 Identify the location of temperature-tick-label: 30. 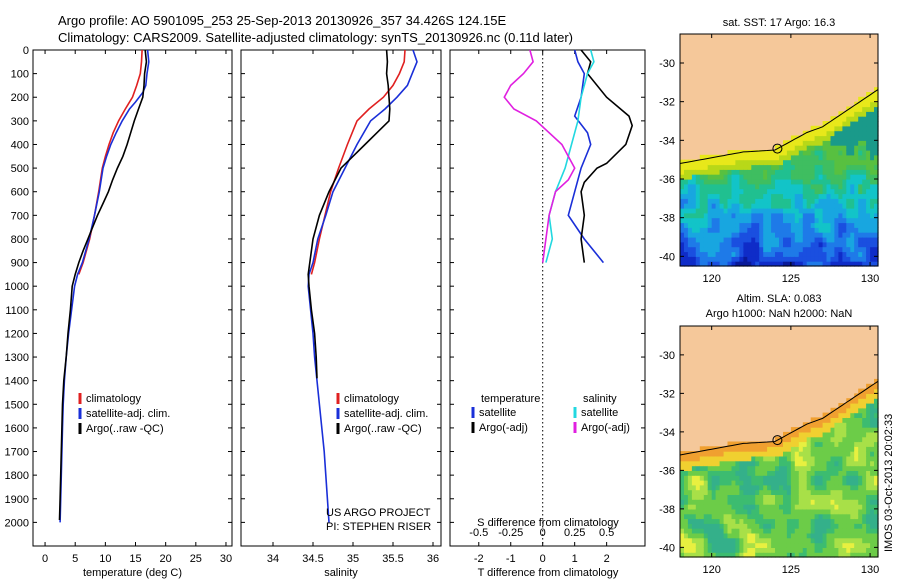
(226, 559).